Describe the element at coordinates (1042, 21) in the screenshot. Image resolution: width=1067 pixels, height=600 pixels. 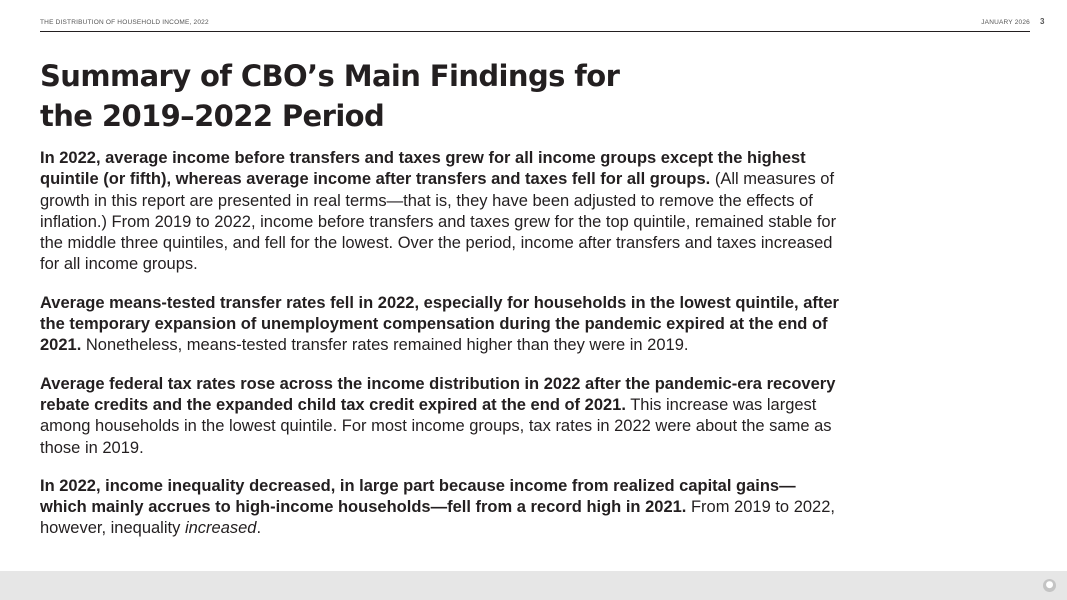
I see `page-number: 3` at that location.